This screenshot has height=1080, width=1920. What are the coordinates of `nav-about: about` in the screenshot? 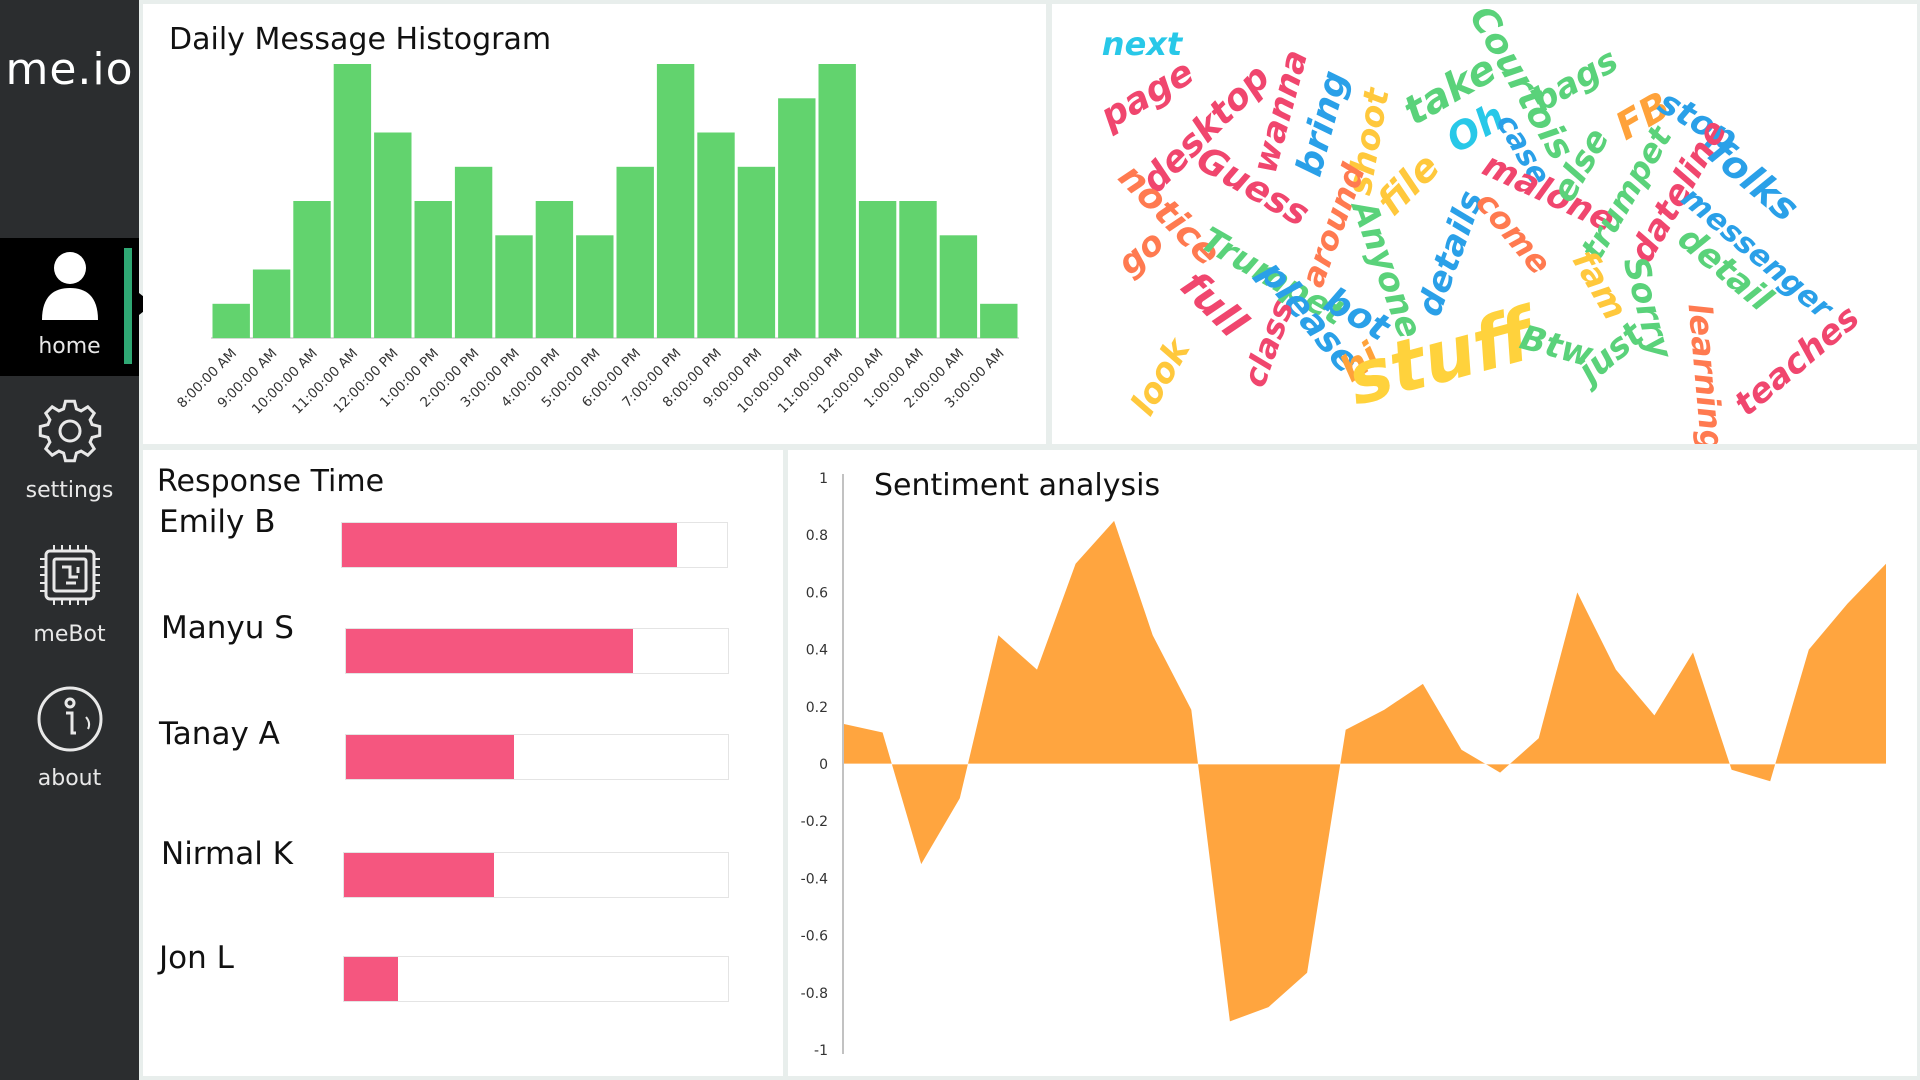 It's located at (69, 739).